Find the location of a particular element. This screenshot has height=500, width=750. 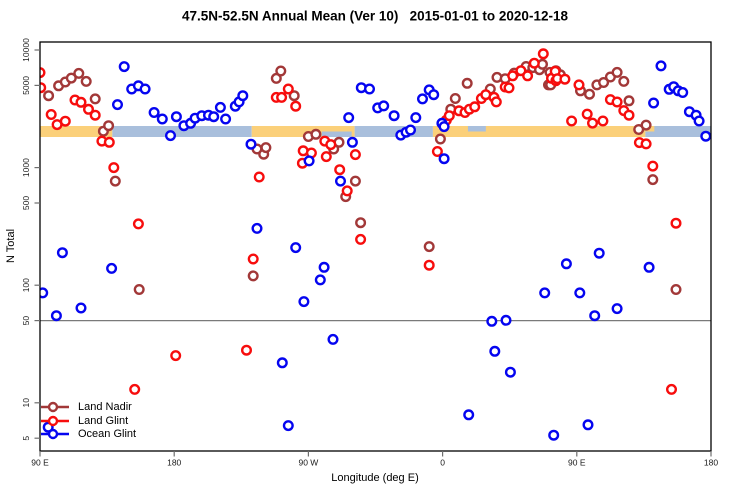

x-tick-label: 90 W is located at coordinates (308, 463).